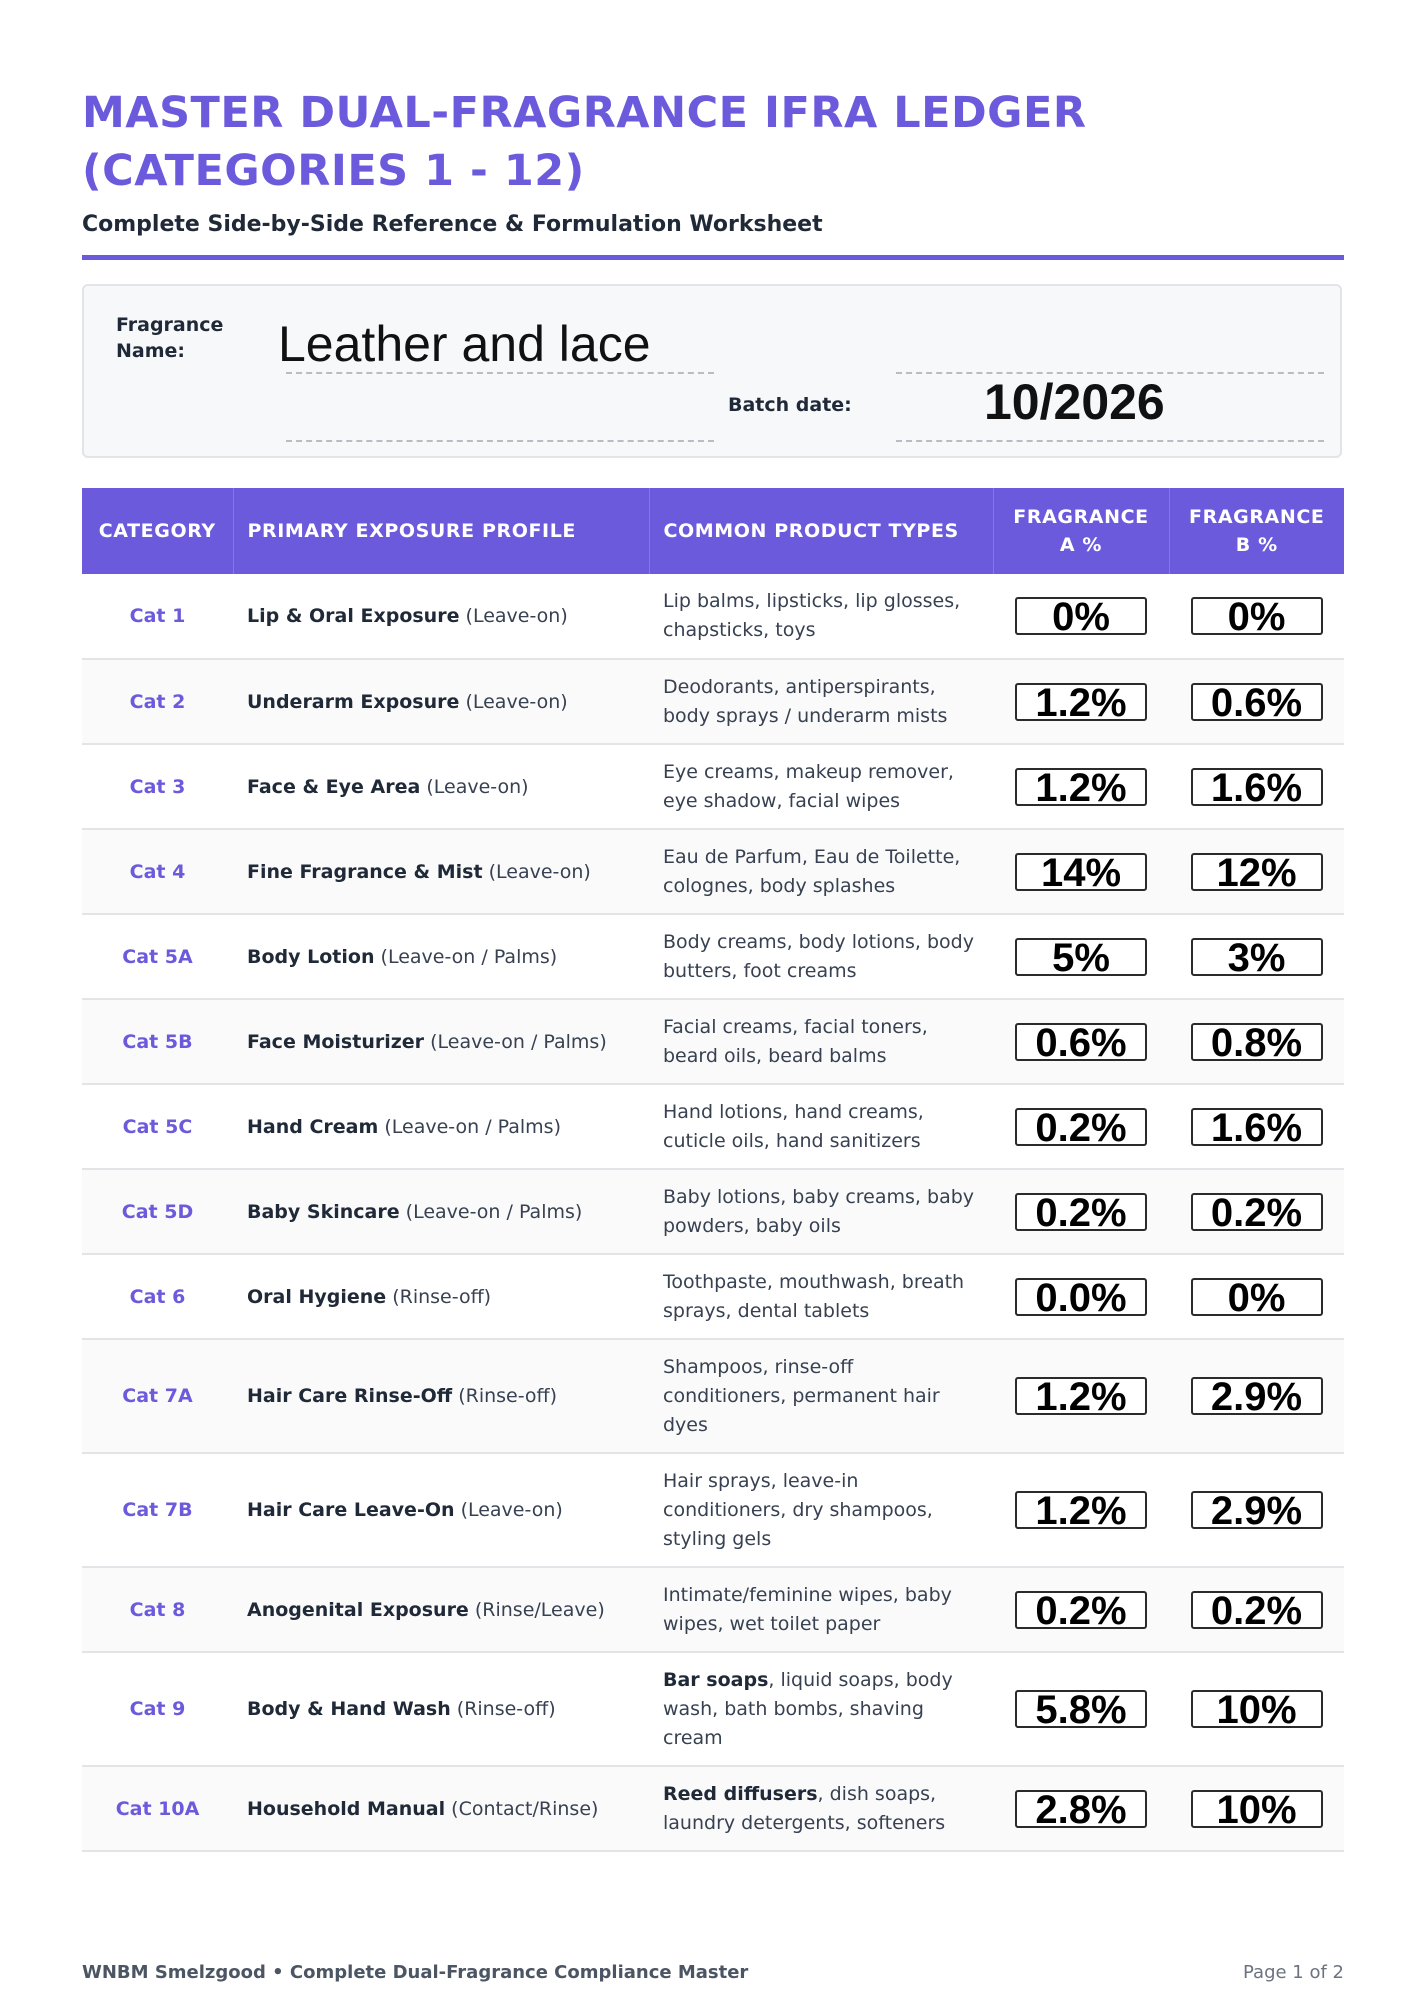 This screenshot has height=2000, width=1414. I want to click on fragrance-a-cell: 5.8%, so click(1081, 1709).